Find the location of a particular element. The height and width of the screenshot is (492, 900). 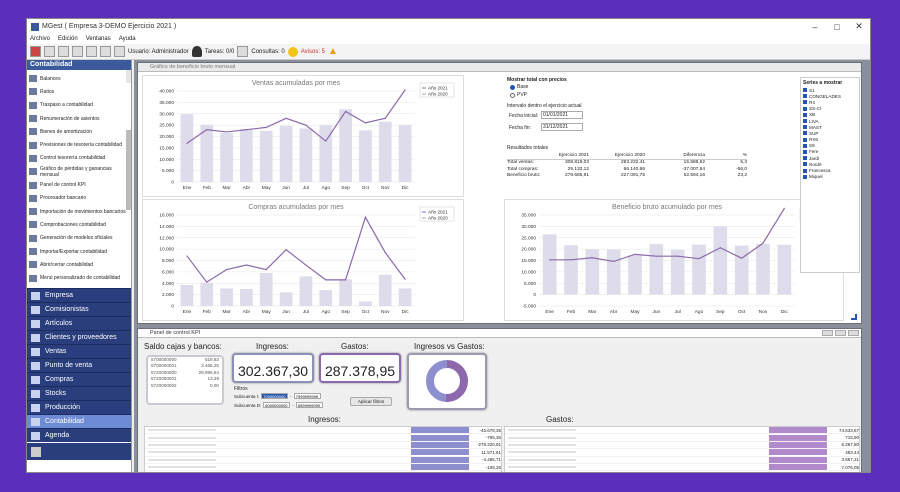

module-stocks: Stocks is located at coordinates (79, 393).